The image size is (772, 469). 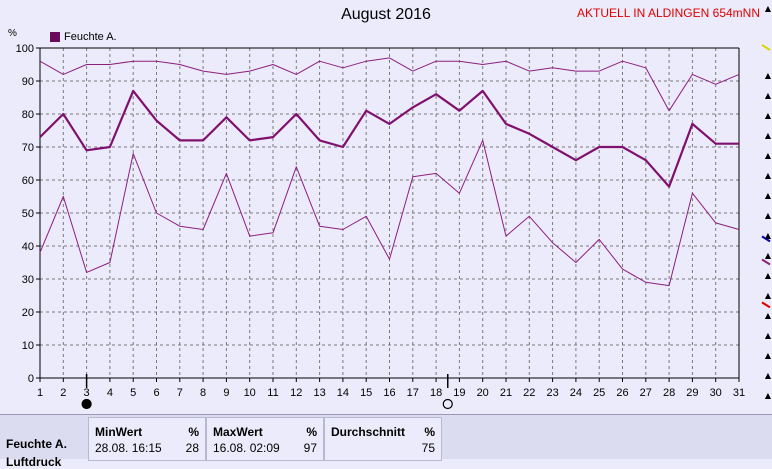 I want to click on full-moon-icon, so click(x=447, y=404).